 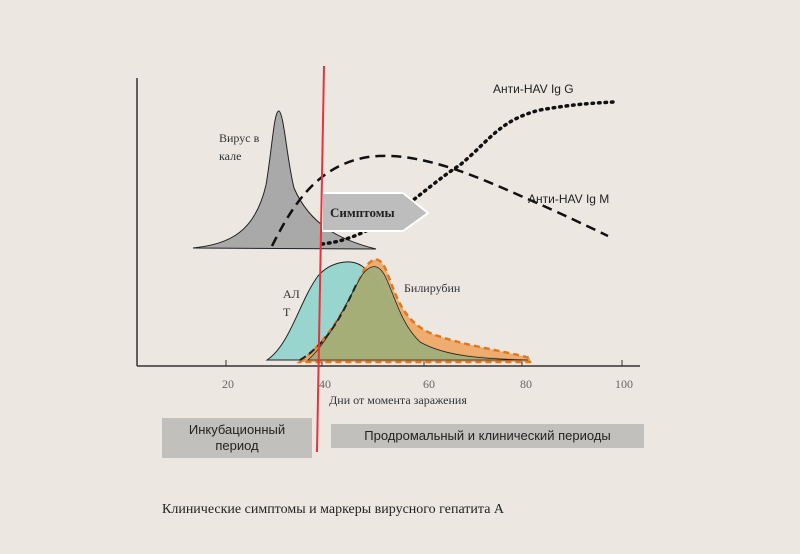 I want to click on symptoms-label: Симптомы, so click(x=362, y=212).